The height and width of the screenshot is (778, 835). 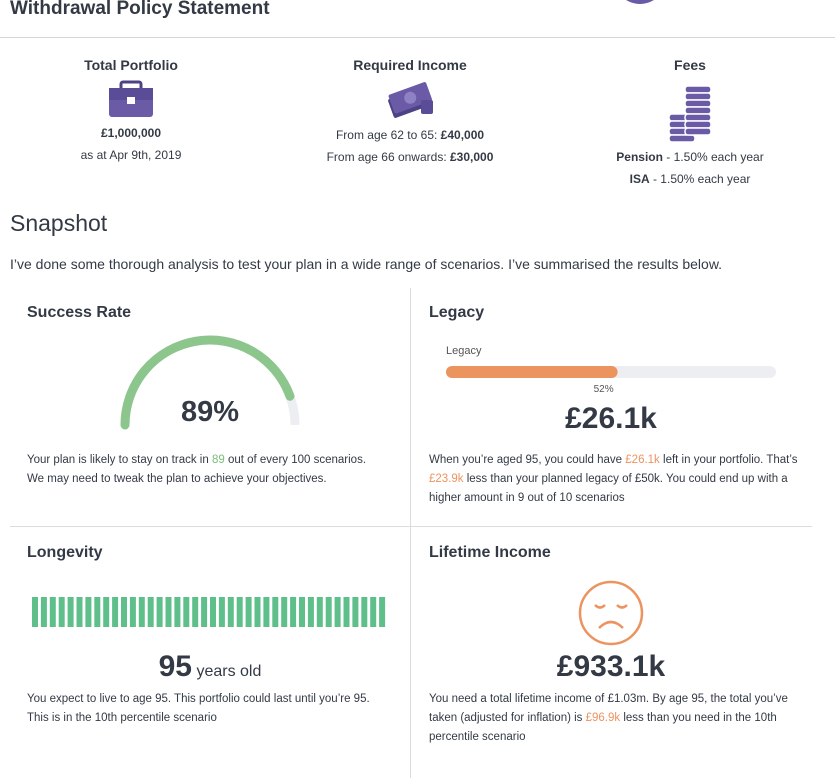 What do you see at coordinates (472, 157) in the screenshot?
I see `income-value: £30,000` at bounding box center [472, 157].